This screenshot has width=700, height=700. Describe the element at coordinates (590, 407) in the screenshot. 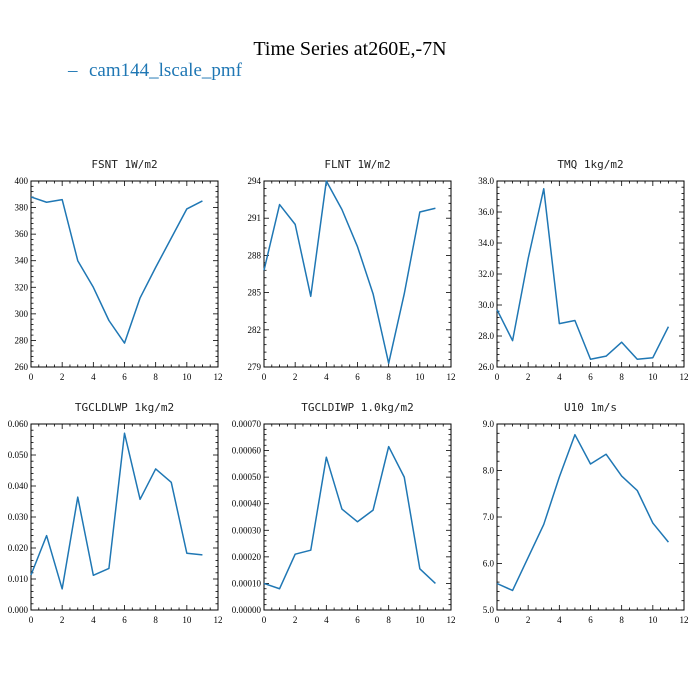

I see `panel-title: U10 1m/s` at that location.